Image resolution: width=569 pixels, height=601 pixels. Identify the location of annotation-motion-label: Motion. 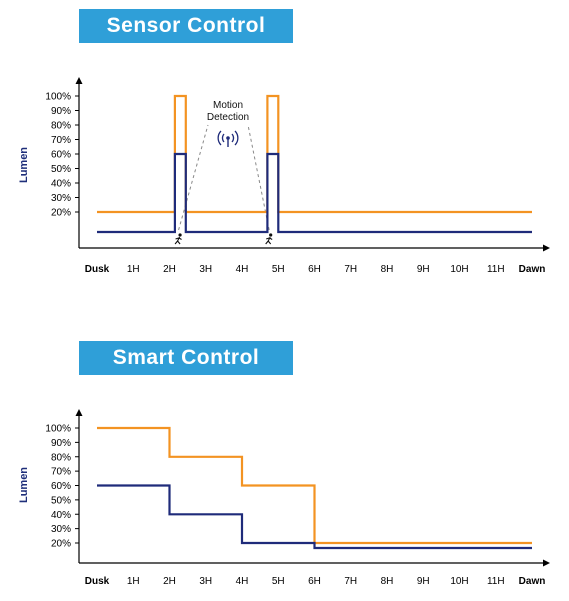
(228, 105).